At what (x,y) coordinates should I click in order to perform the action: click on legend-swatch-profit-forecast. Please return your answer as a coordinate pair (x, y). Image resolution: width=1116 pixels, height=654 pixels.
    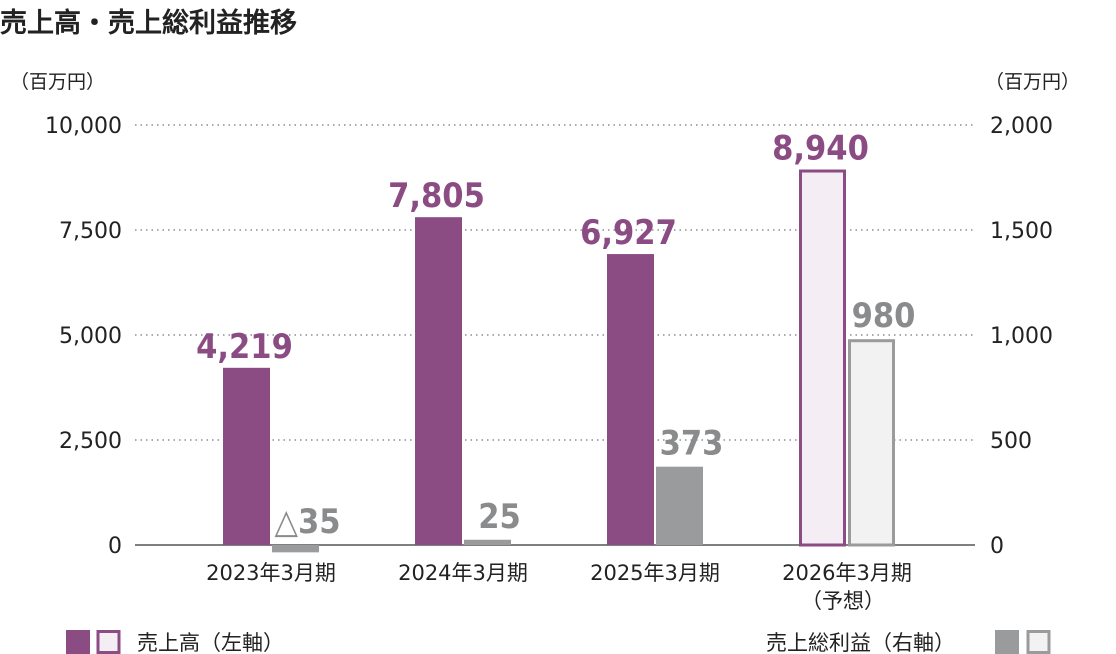
    Looking at the image, I should click on (1038, 642).